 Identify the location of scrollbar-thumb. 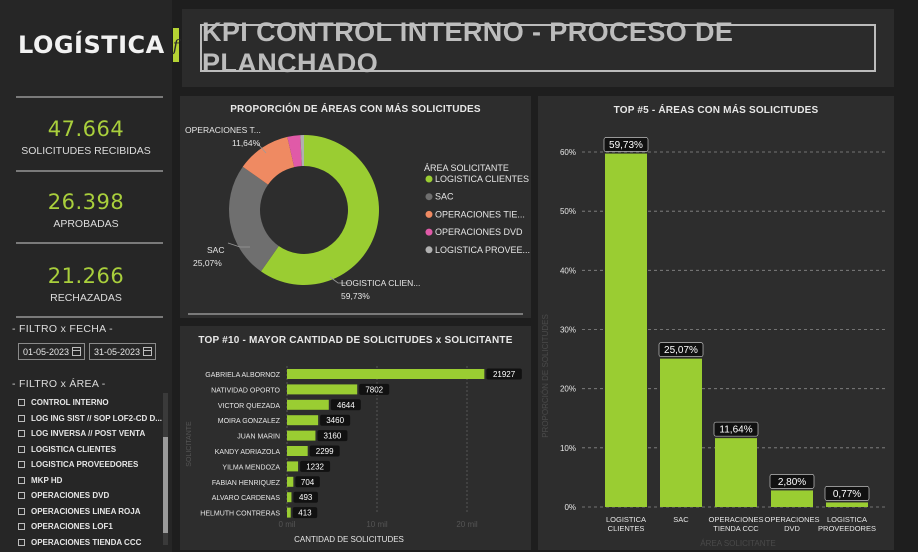
(165, 485).